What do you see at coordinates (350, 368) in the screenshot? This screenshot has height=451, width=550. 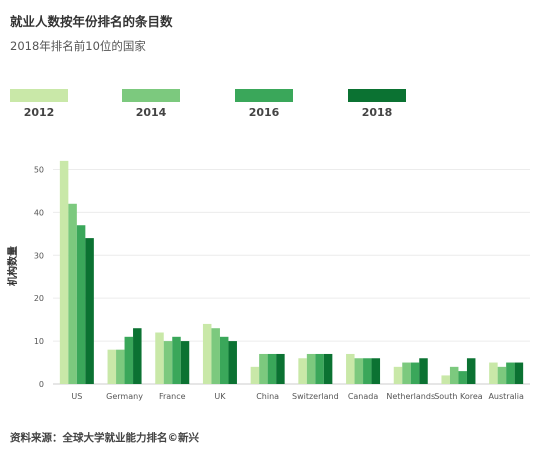 I see `bar-canada-2012` at bounding box center [350, 368].